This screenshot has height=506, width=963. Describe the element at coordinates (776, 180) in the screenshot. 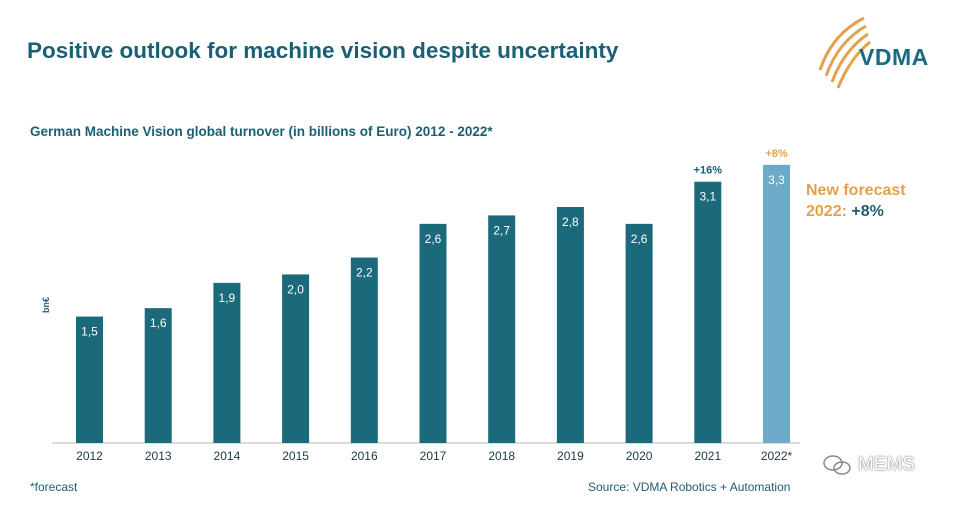

I see `data-label-2022-forecast: 3,3` at that location.